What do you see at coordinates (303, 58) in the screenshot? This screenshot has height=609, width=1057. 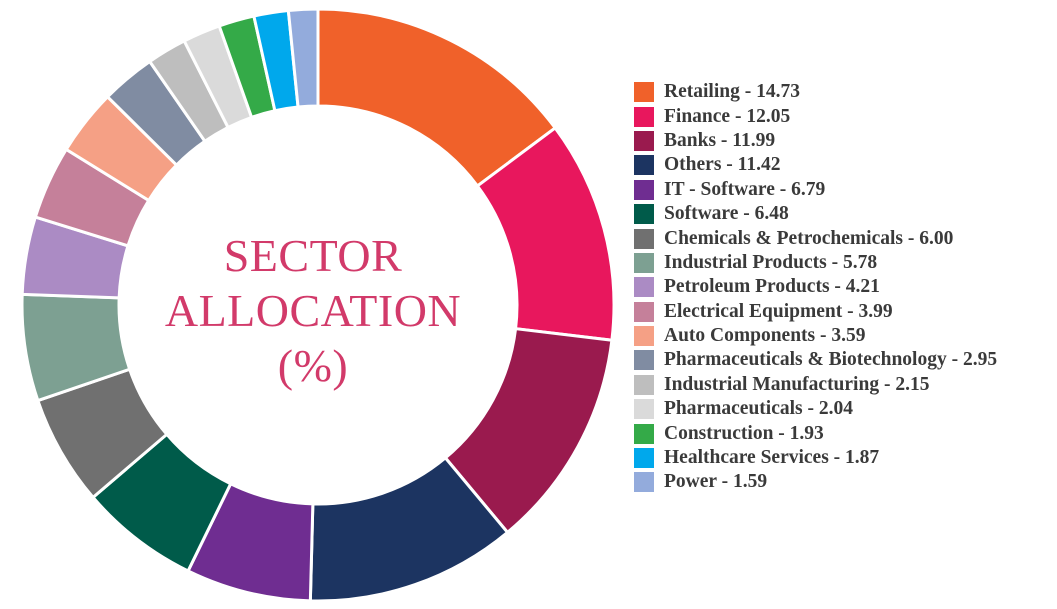 I see `donut-slice-power` at bounding box center [303, 58].